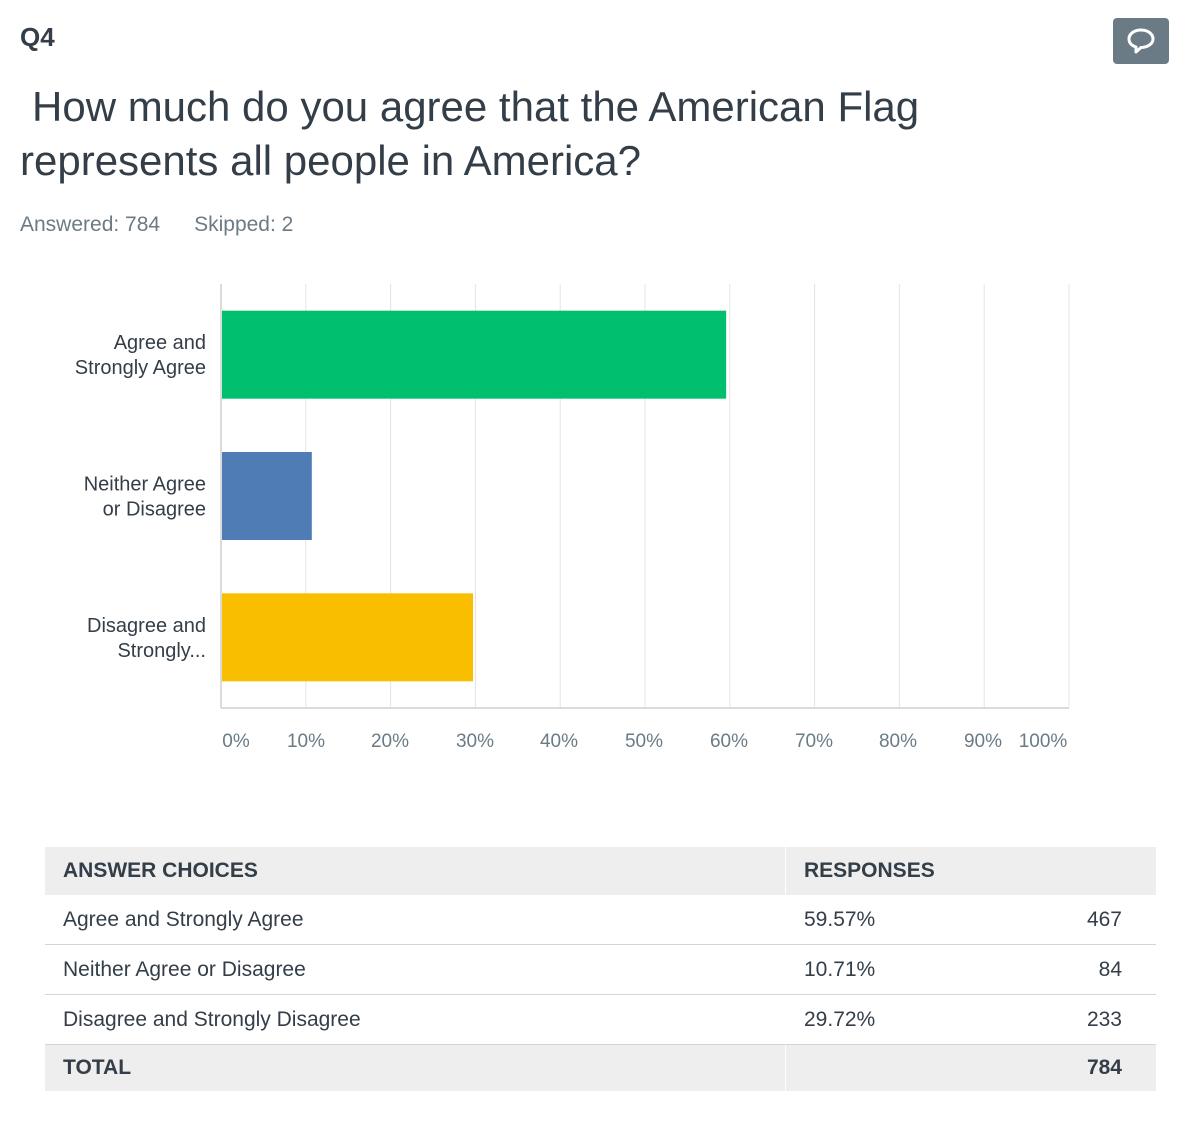 The image size is (1200, 1131). I want to click on comment-button, so click(1141, 41).